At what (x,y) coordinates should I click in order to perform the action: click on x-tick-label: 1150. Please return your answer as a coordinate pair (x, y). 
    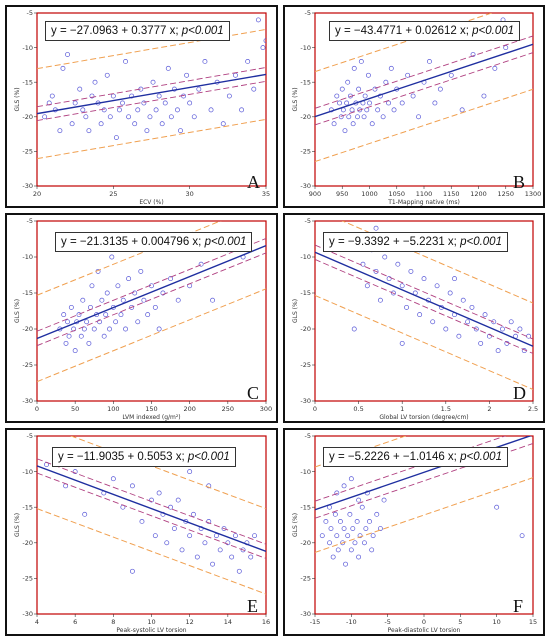
    Looking at the image, I should click on (451, 194).